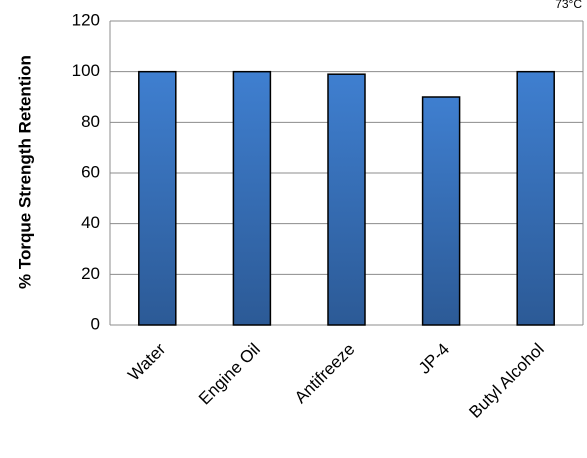 The image size is (587, 458). What do you see at coordinates (506, 381) in the screenshot?
I see `x-tick-label: Butyl Alcohol` at bounding box center [506, 381].